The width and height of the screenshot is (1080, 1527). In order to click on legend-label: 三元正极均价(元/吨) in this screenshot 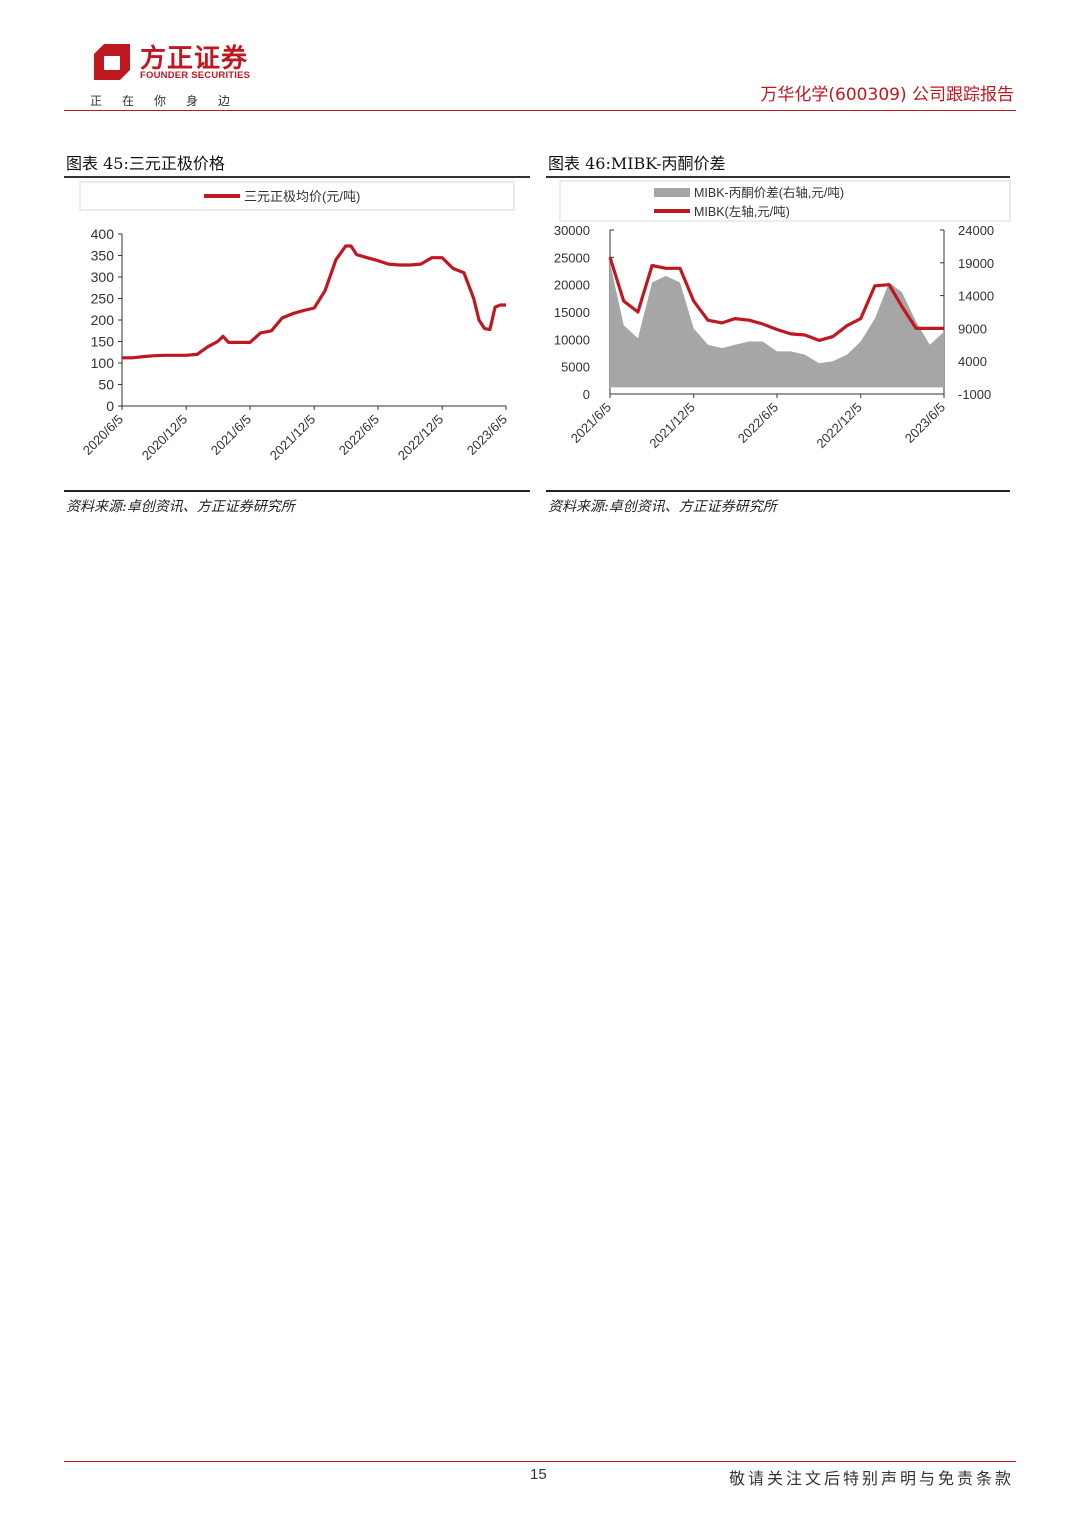, I will do `click(302, 196)`.